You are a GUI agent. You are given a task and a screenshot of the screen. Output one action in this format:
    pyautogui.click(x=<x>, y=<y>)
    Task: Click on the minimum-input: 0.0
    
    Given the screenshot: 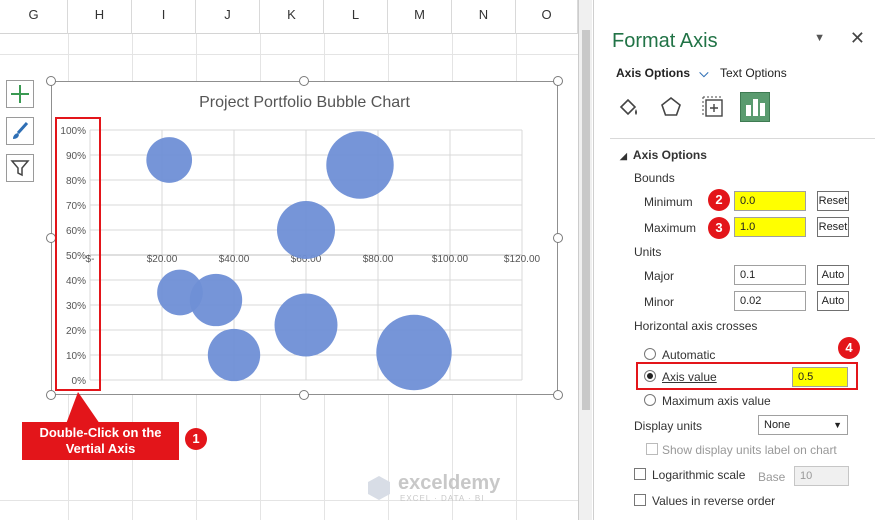 What is the action you would take?
    pyautogui.click(x=770, y=201)
    